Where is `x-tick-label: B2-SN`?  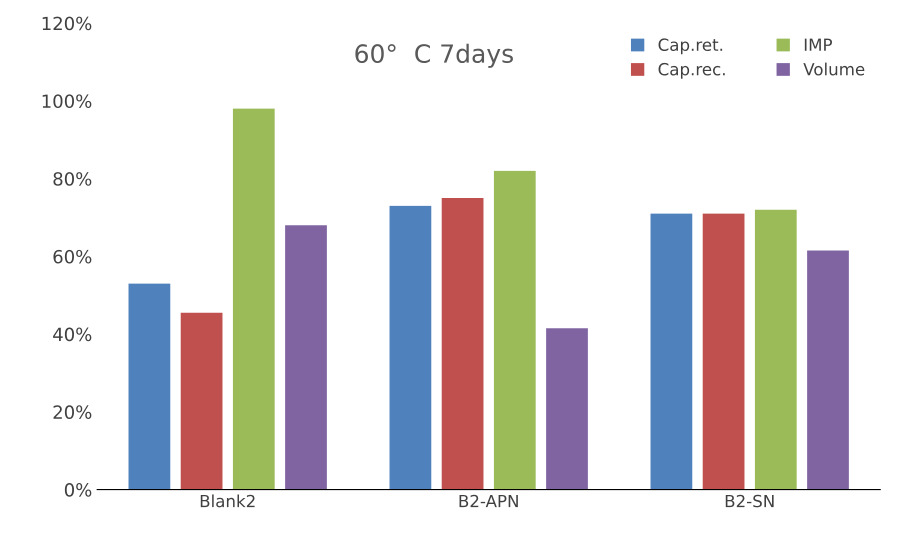 x-tick-label: B2-SN is located at coordinates (750, 501).